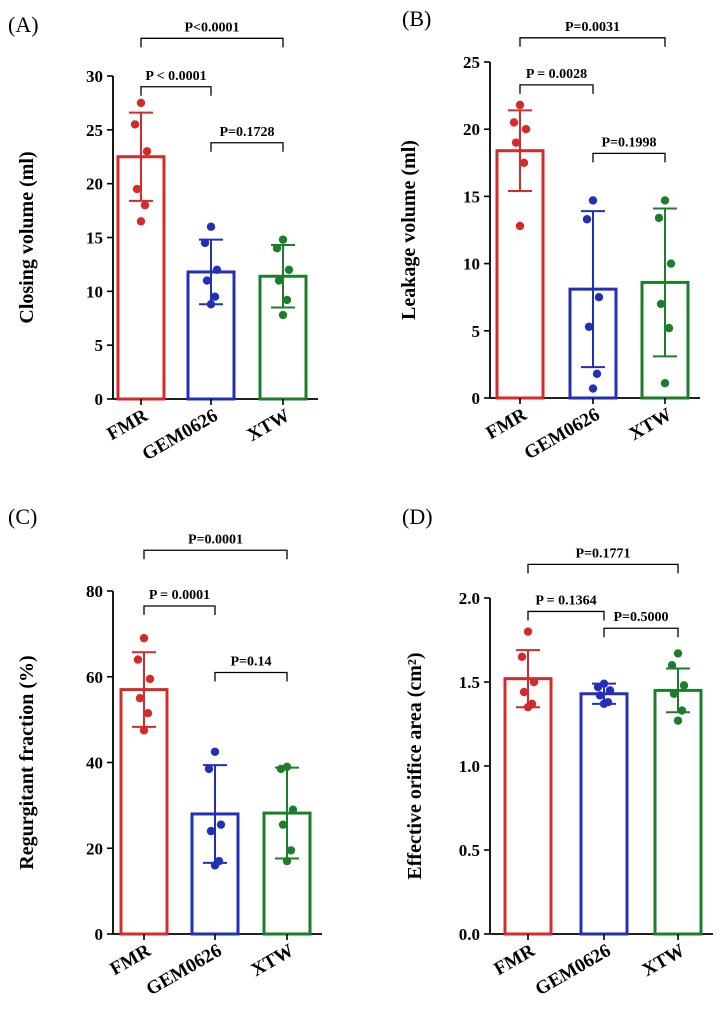  Describe the element at coordinates (94, 591) in the screenshot. I see `y-tick-label: 80` at that location.